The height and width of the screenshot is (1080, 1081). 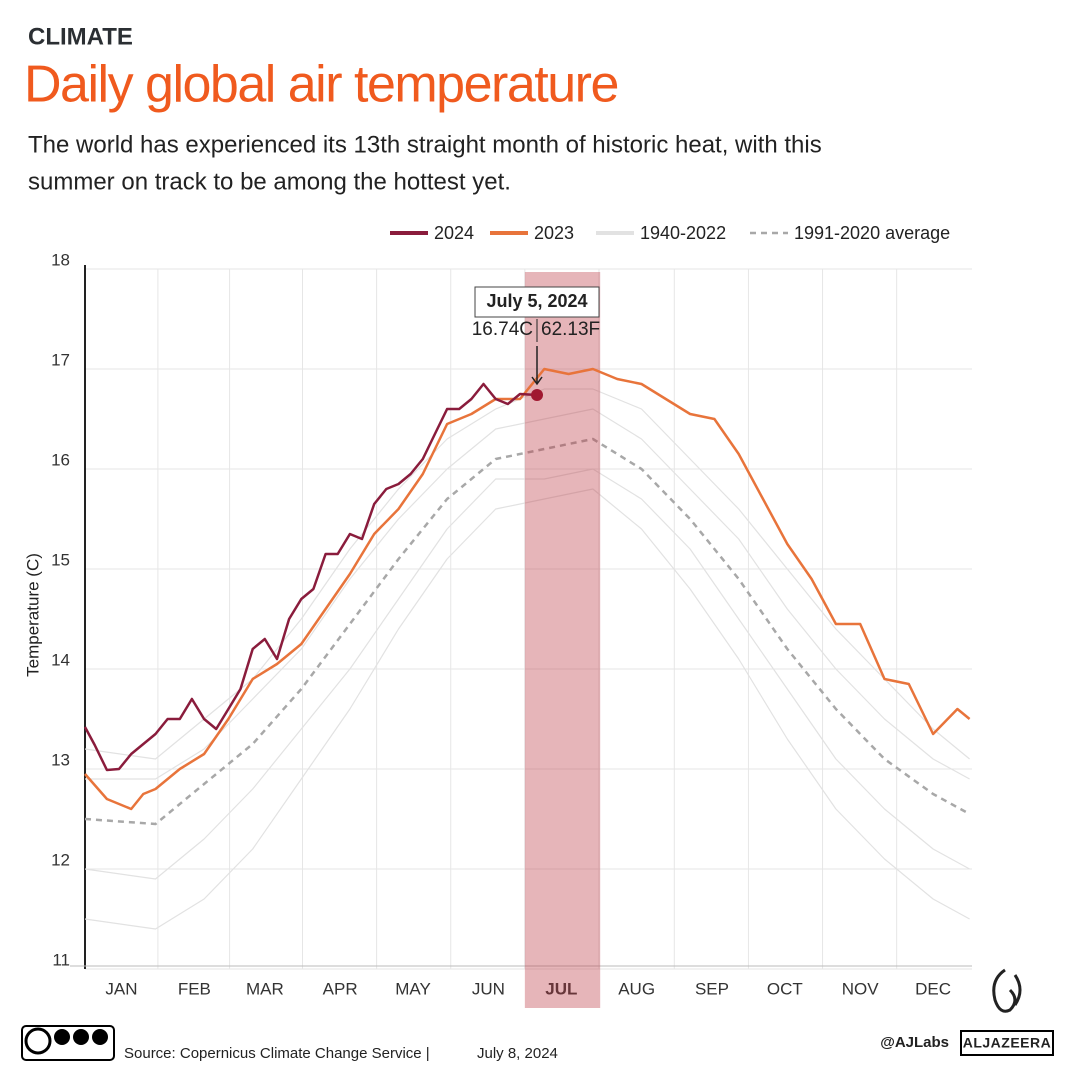 I want to click on brand-box, so click(x=1007, y=1043).